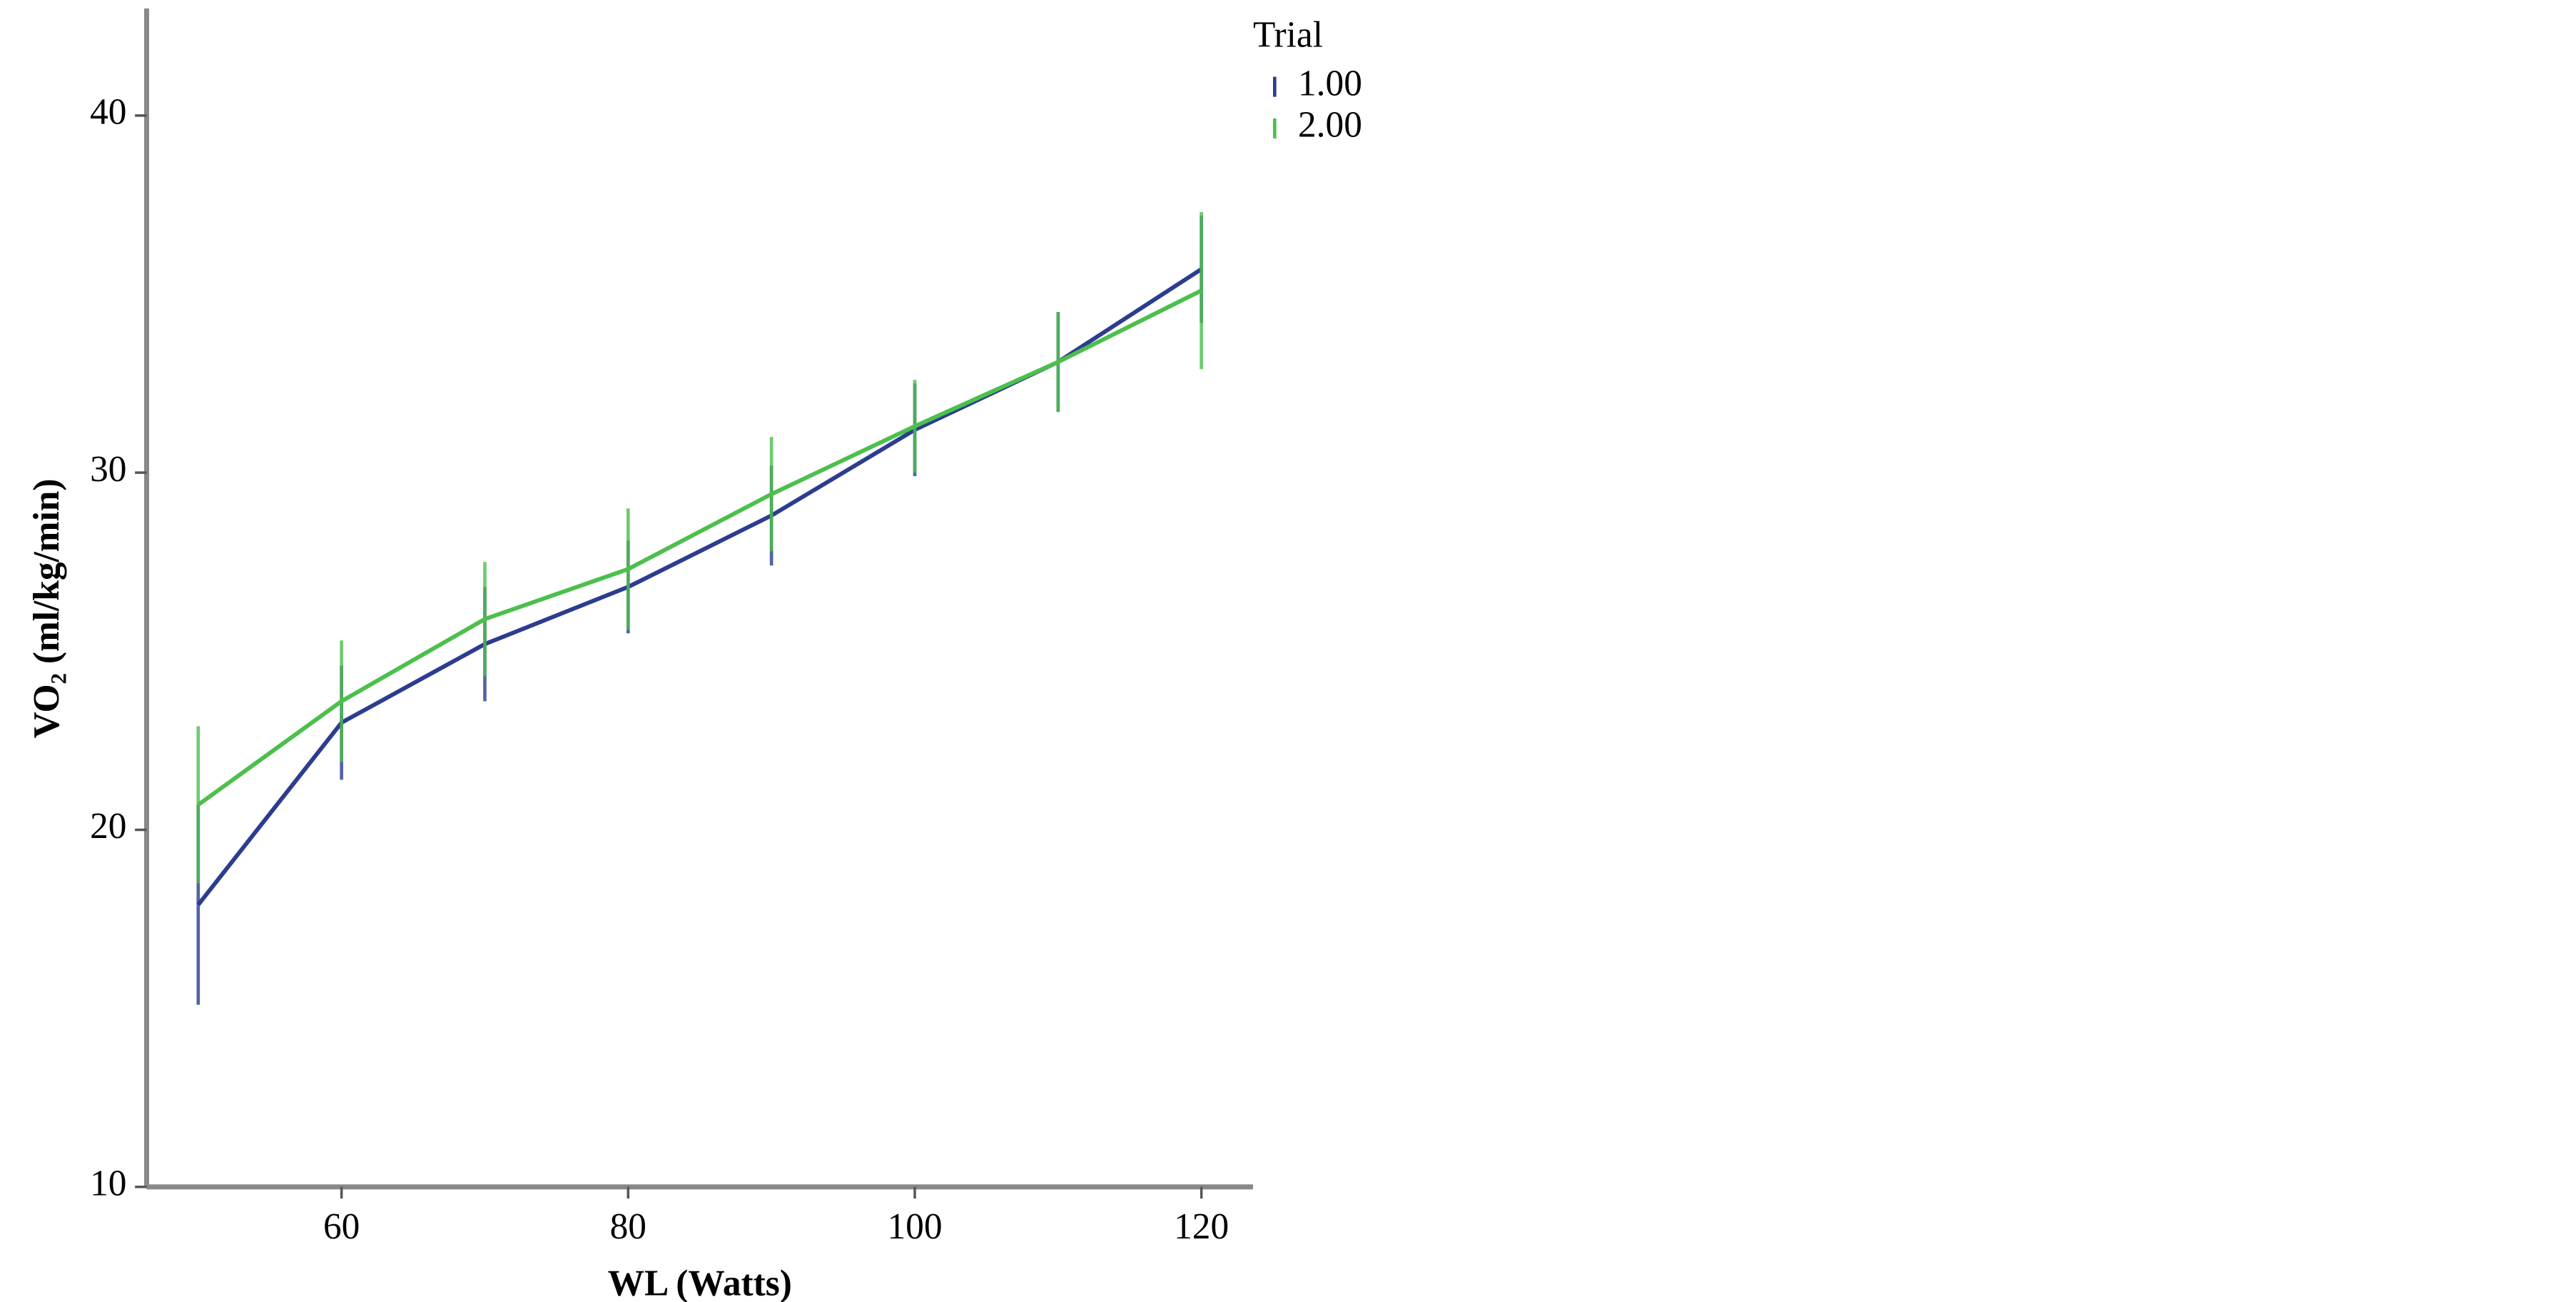 The height and width of the screenshot is (1302, 2576). What do you see at coordinates (341, 1226) in the screenshot?
I see `x-tick-label: 60` at bounding box center [341, 1226].